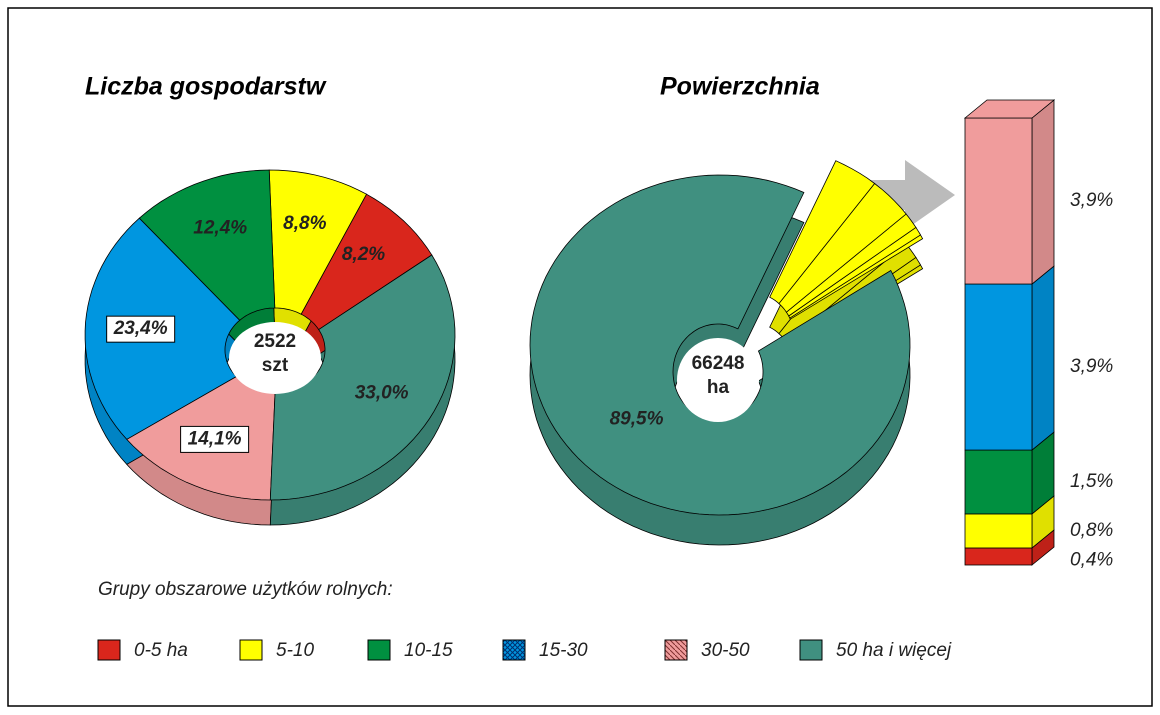 The height and width of the screenshot is (715, 1160). I want to click on arrow, so click(892, 195).